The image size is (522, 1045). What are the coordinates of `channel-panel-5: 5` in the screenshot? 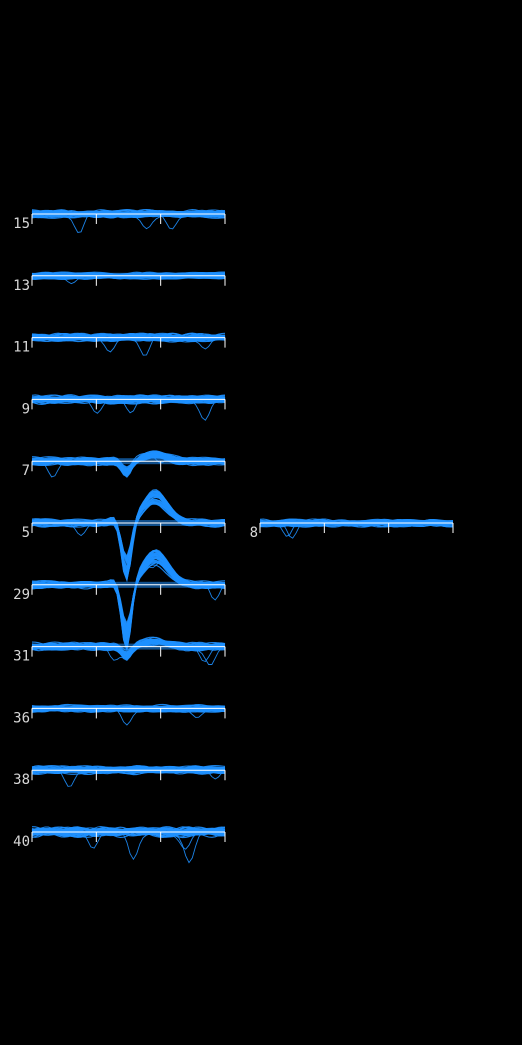 It's located at (124, 536).